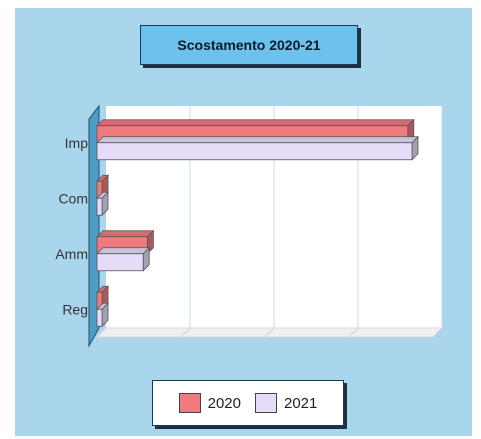 The width and height of the screenshot is (481, 439). I want to click on legend-item-2021: 2021, so click(286, 403).